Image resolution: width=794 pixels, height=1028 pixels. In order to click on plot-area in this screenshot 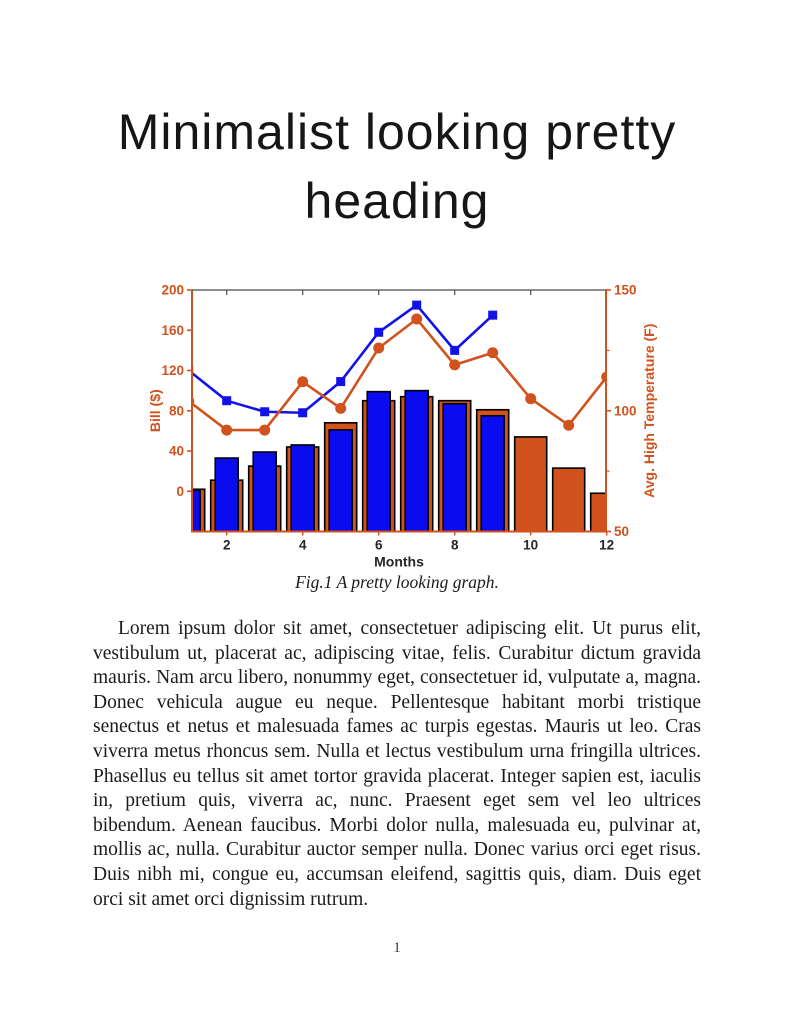, I will do `click(399, 416)`.